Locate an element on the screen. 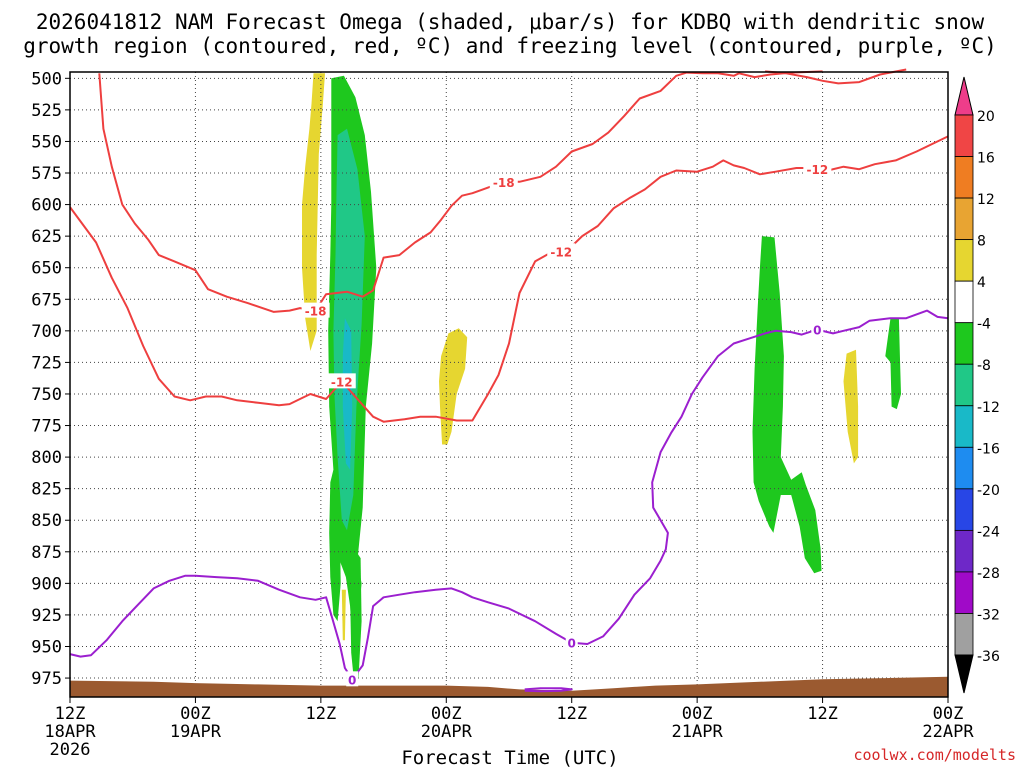 Image resolution: width=1024 pixels, height=768 pixels. y-tick-label-925: 925 is located at coordinates (46, 616).